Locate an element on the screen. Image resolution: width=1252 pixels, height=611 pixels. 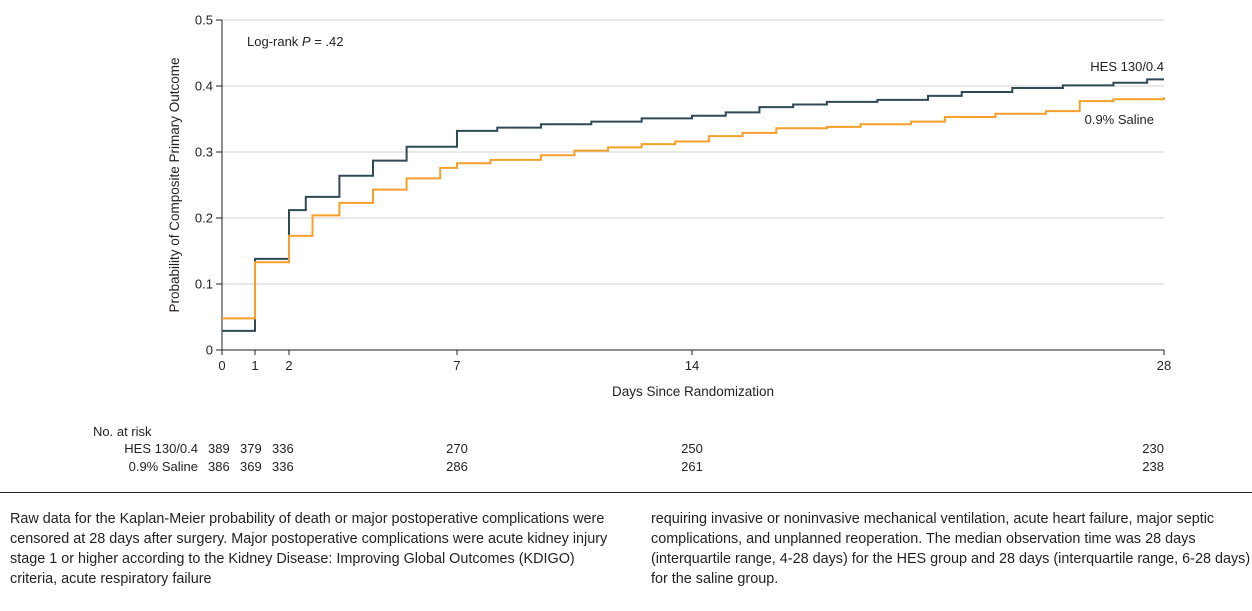
x-tick-label: 14 is located at coordinates (692, 365).